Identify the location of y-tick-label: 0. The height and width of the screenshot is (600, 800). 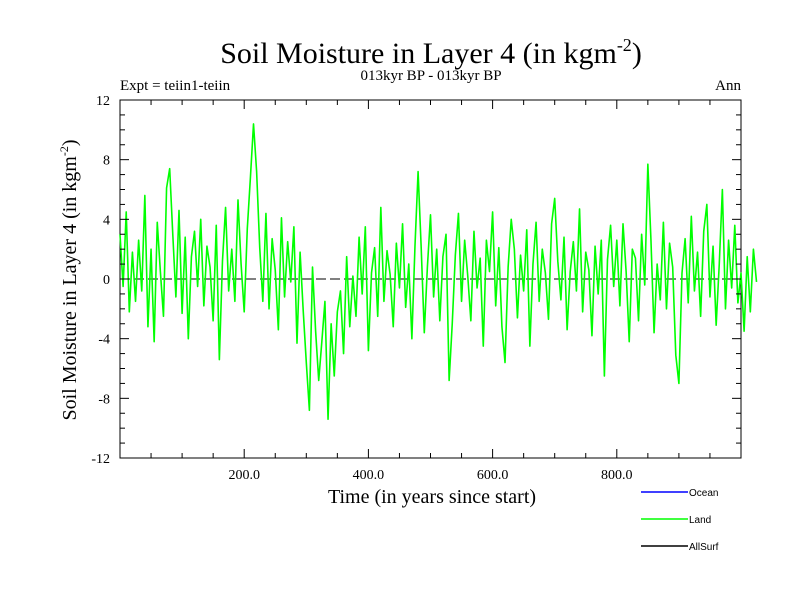
(106, 280).